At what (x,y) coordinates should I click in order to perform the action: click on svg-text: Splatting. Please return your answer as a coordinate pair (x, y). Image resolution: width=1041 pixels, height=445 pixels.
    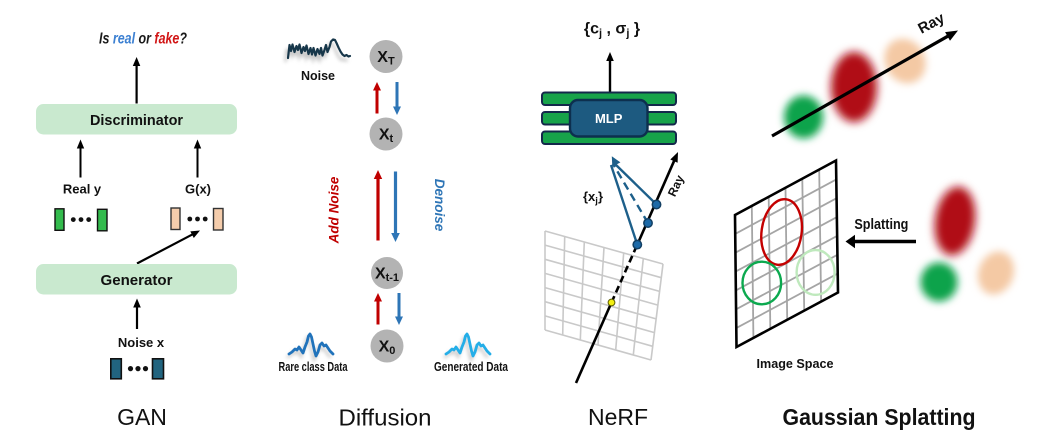
    Looking at the image, I should click on (881, 224).